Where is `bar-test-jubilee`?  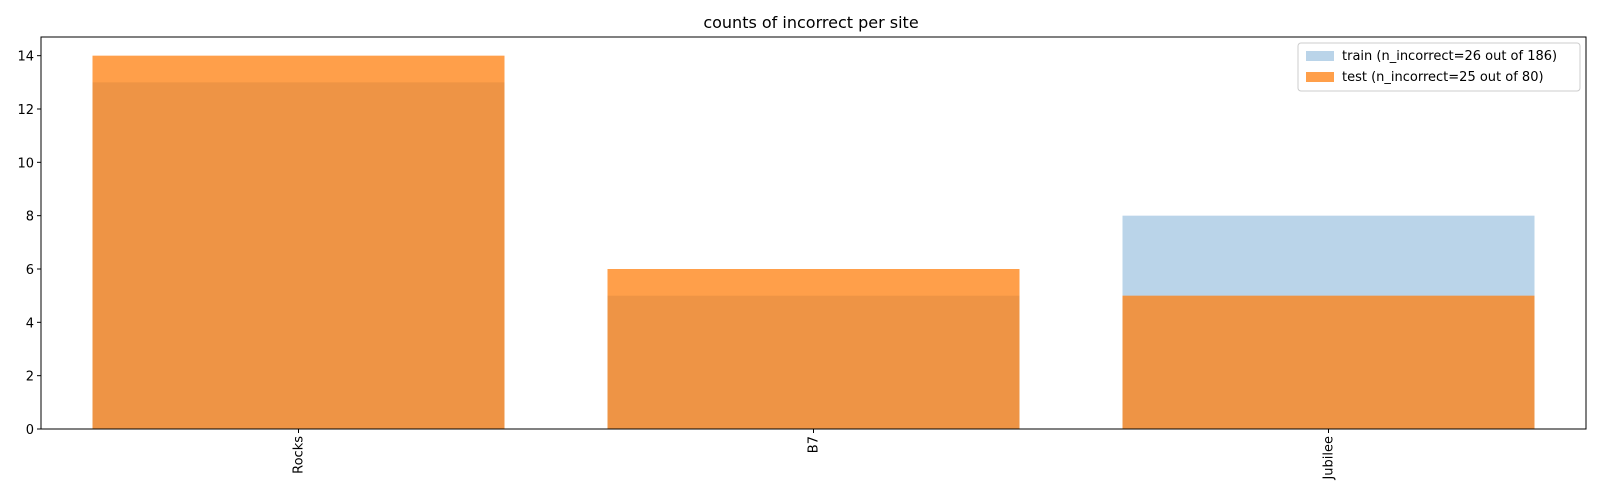 bar-test-jubilee is located at coordinates (1328, 362).